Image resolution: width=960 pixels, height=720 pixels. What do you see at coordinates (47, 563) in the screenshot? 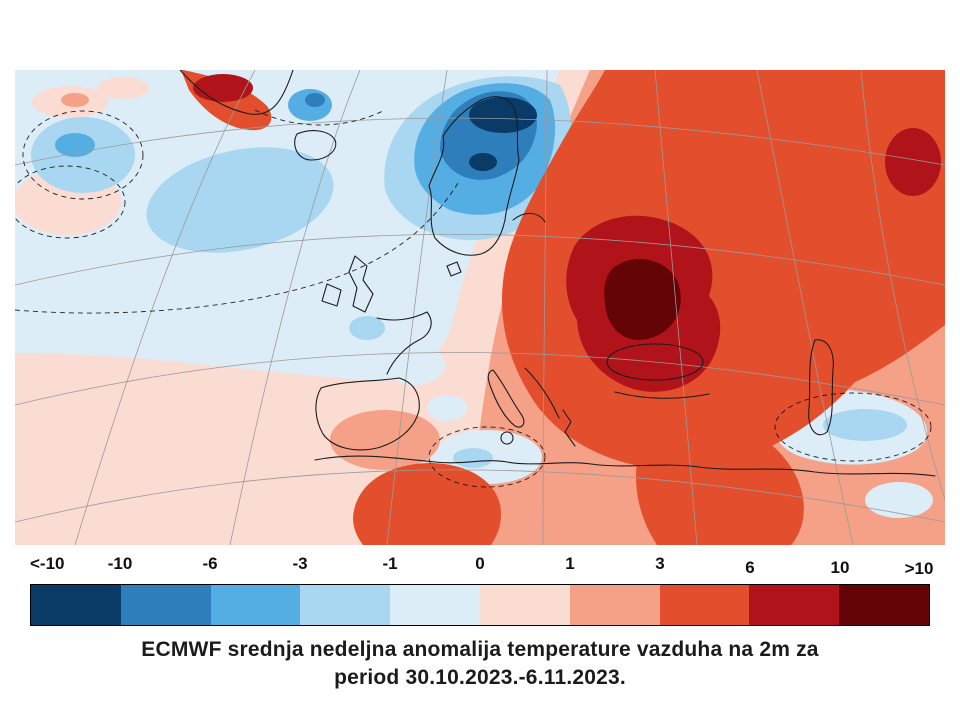
I see `legend-tick-label: <-10` at bounding box center [47, 563].